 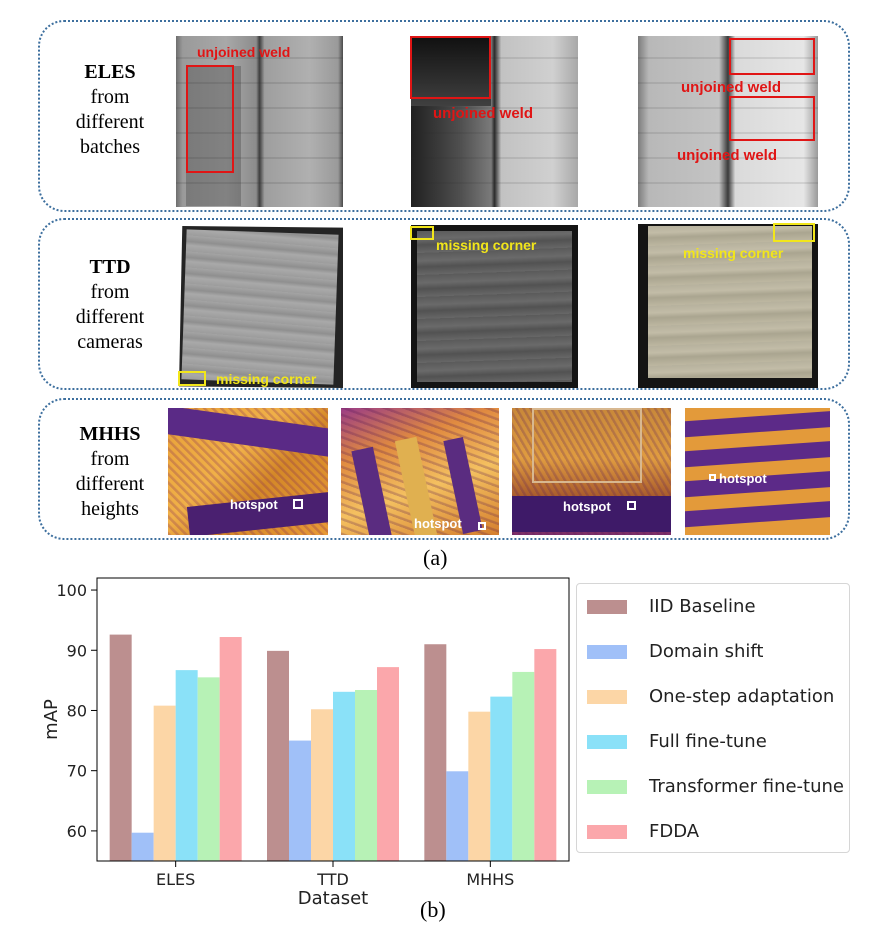 I want to click on row-line: cameras, so click(x=110, y=342).